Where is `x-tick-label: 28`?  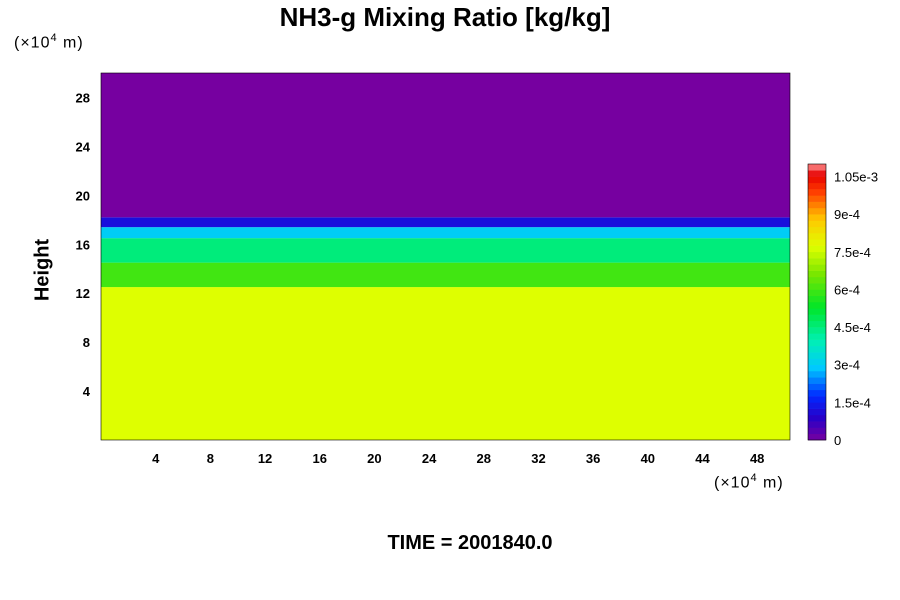
x-tick-label: 28 is located at coordinates (484, 458).